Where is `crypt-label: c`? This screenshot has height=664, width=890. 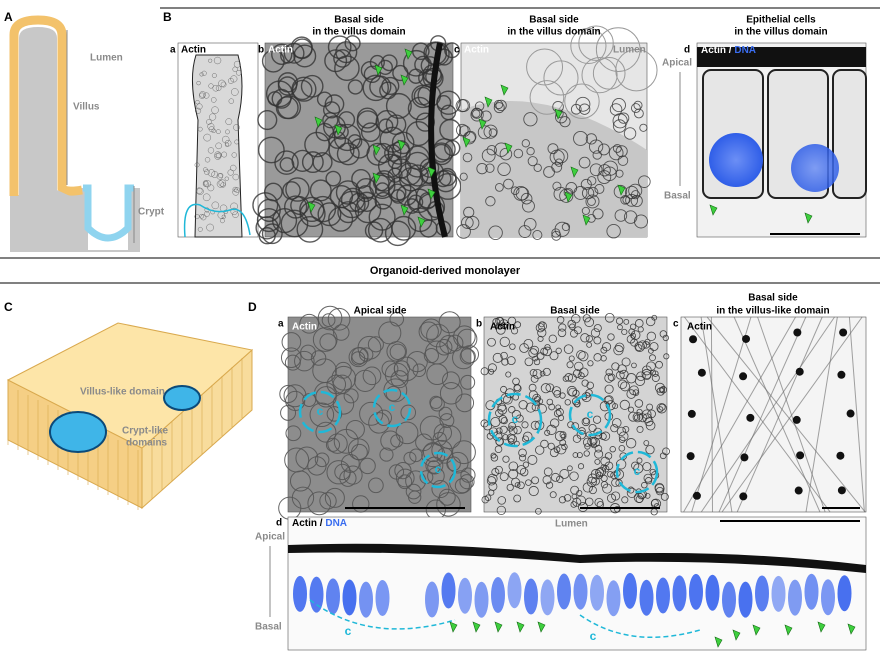
crypt-label: c is located at coordinates (438, 469).